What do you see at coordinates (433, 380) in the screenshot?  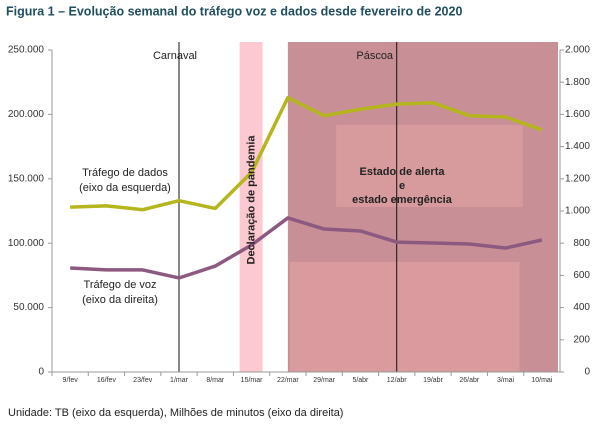 I see `x-tick-label: 19/abr` at bounding box center [433, 380].